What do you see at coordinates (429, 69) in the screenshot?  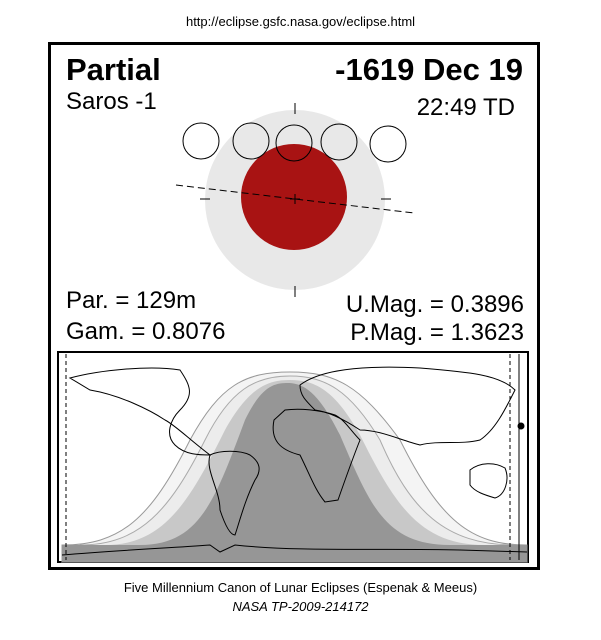 I see `eclipse-date: -1619 Dec 19` at bounding box center [429, 69].